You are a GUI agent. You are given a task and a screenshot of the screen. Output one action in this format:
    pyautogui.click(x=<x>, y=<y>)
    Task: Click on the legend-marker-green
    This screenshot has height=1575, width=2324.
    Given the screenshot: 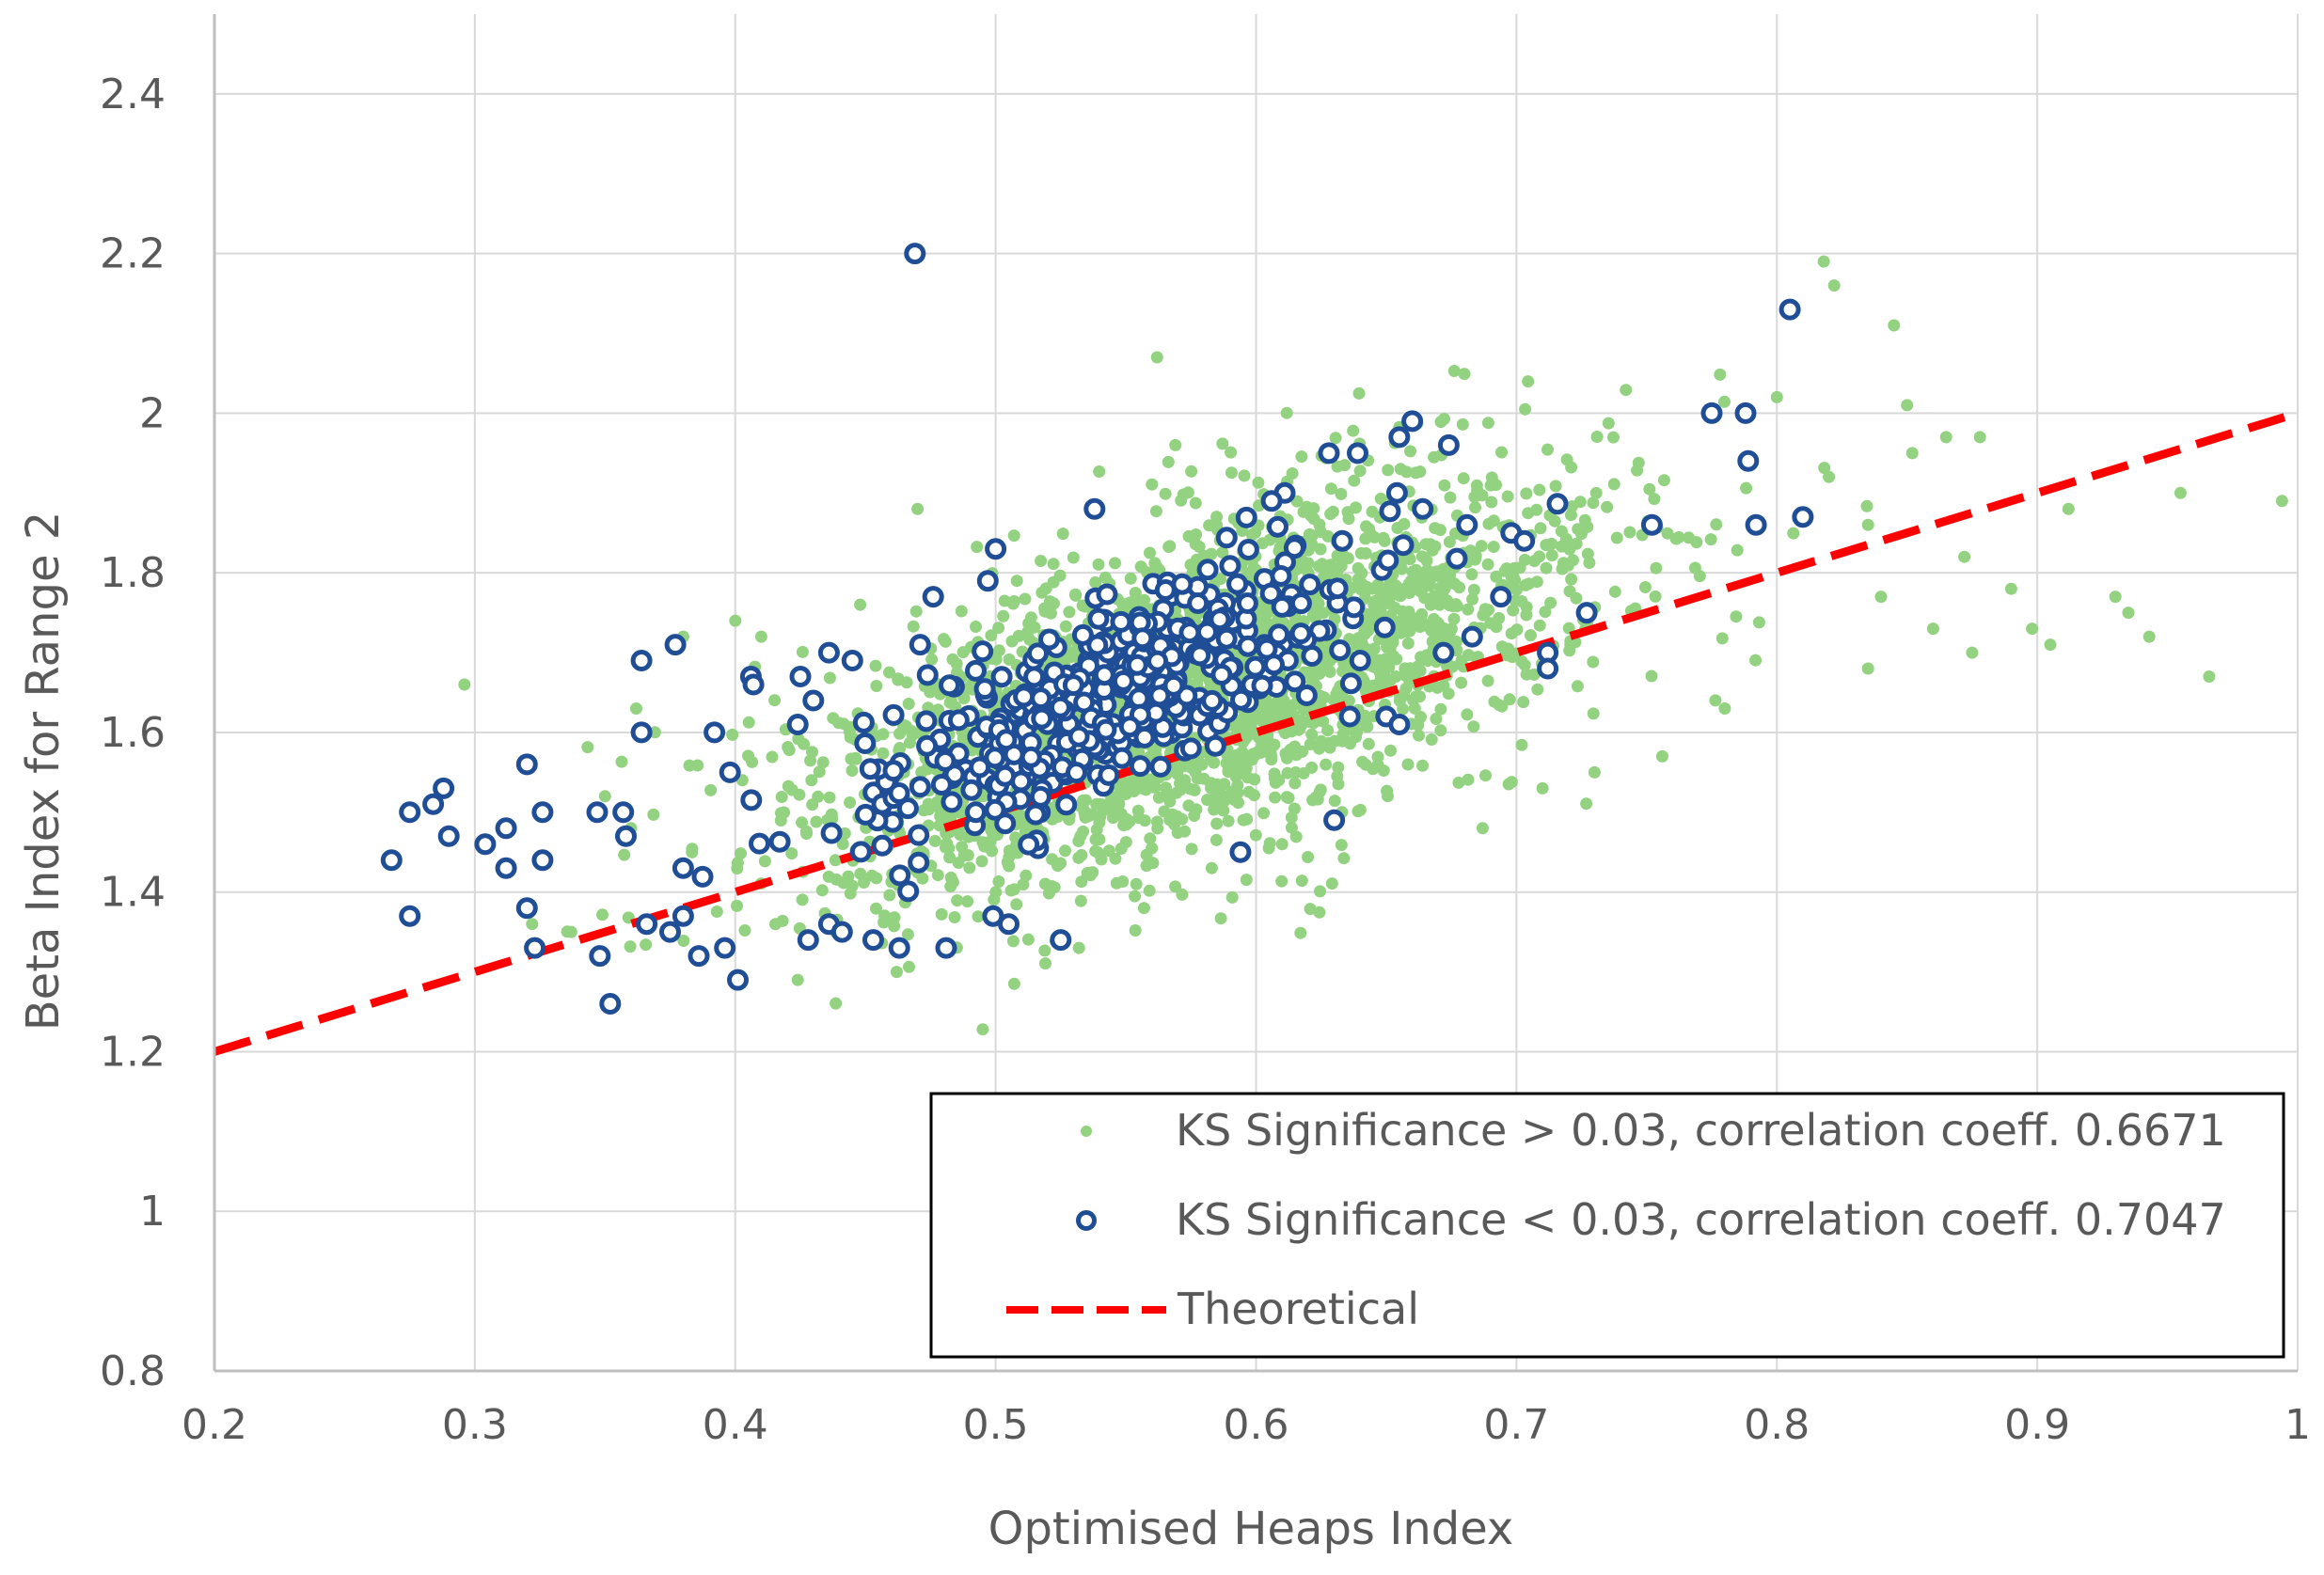 What is the action you would take?
    pyautogui.click(x=1086, y=1131)
    